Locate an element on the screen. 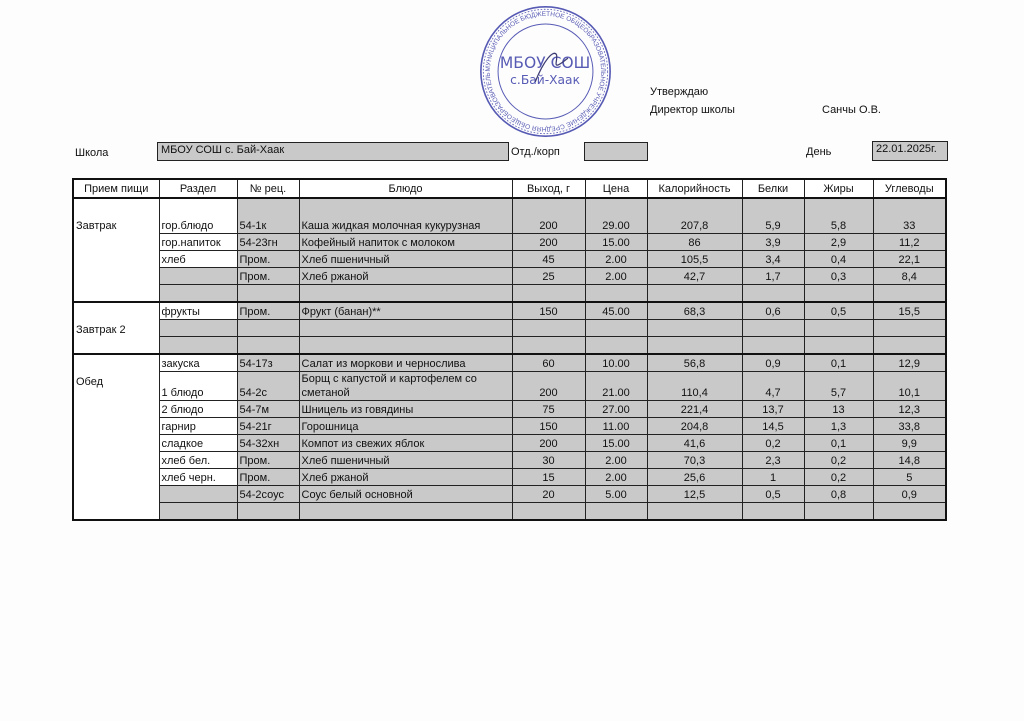  yield-cell: 20 is located at coordinates (548, 494).